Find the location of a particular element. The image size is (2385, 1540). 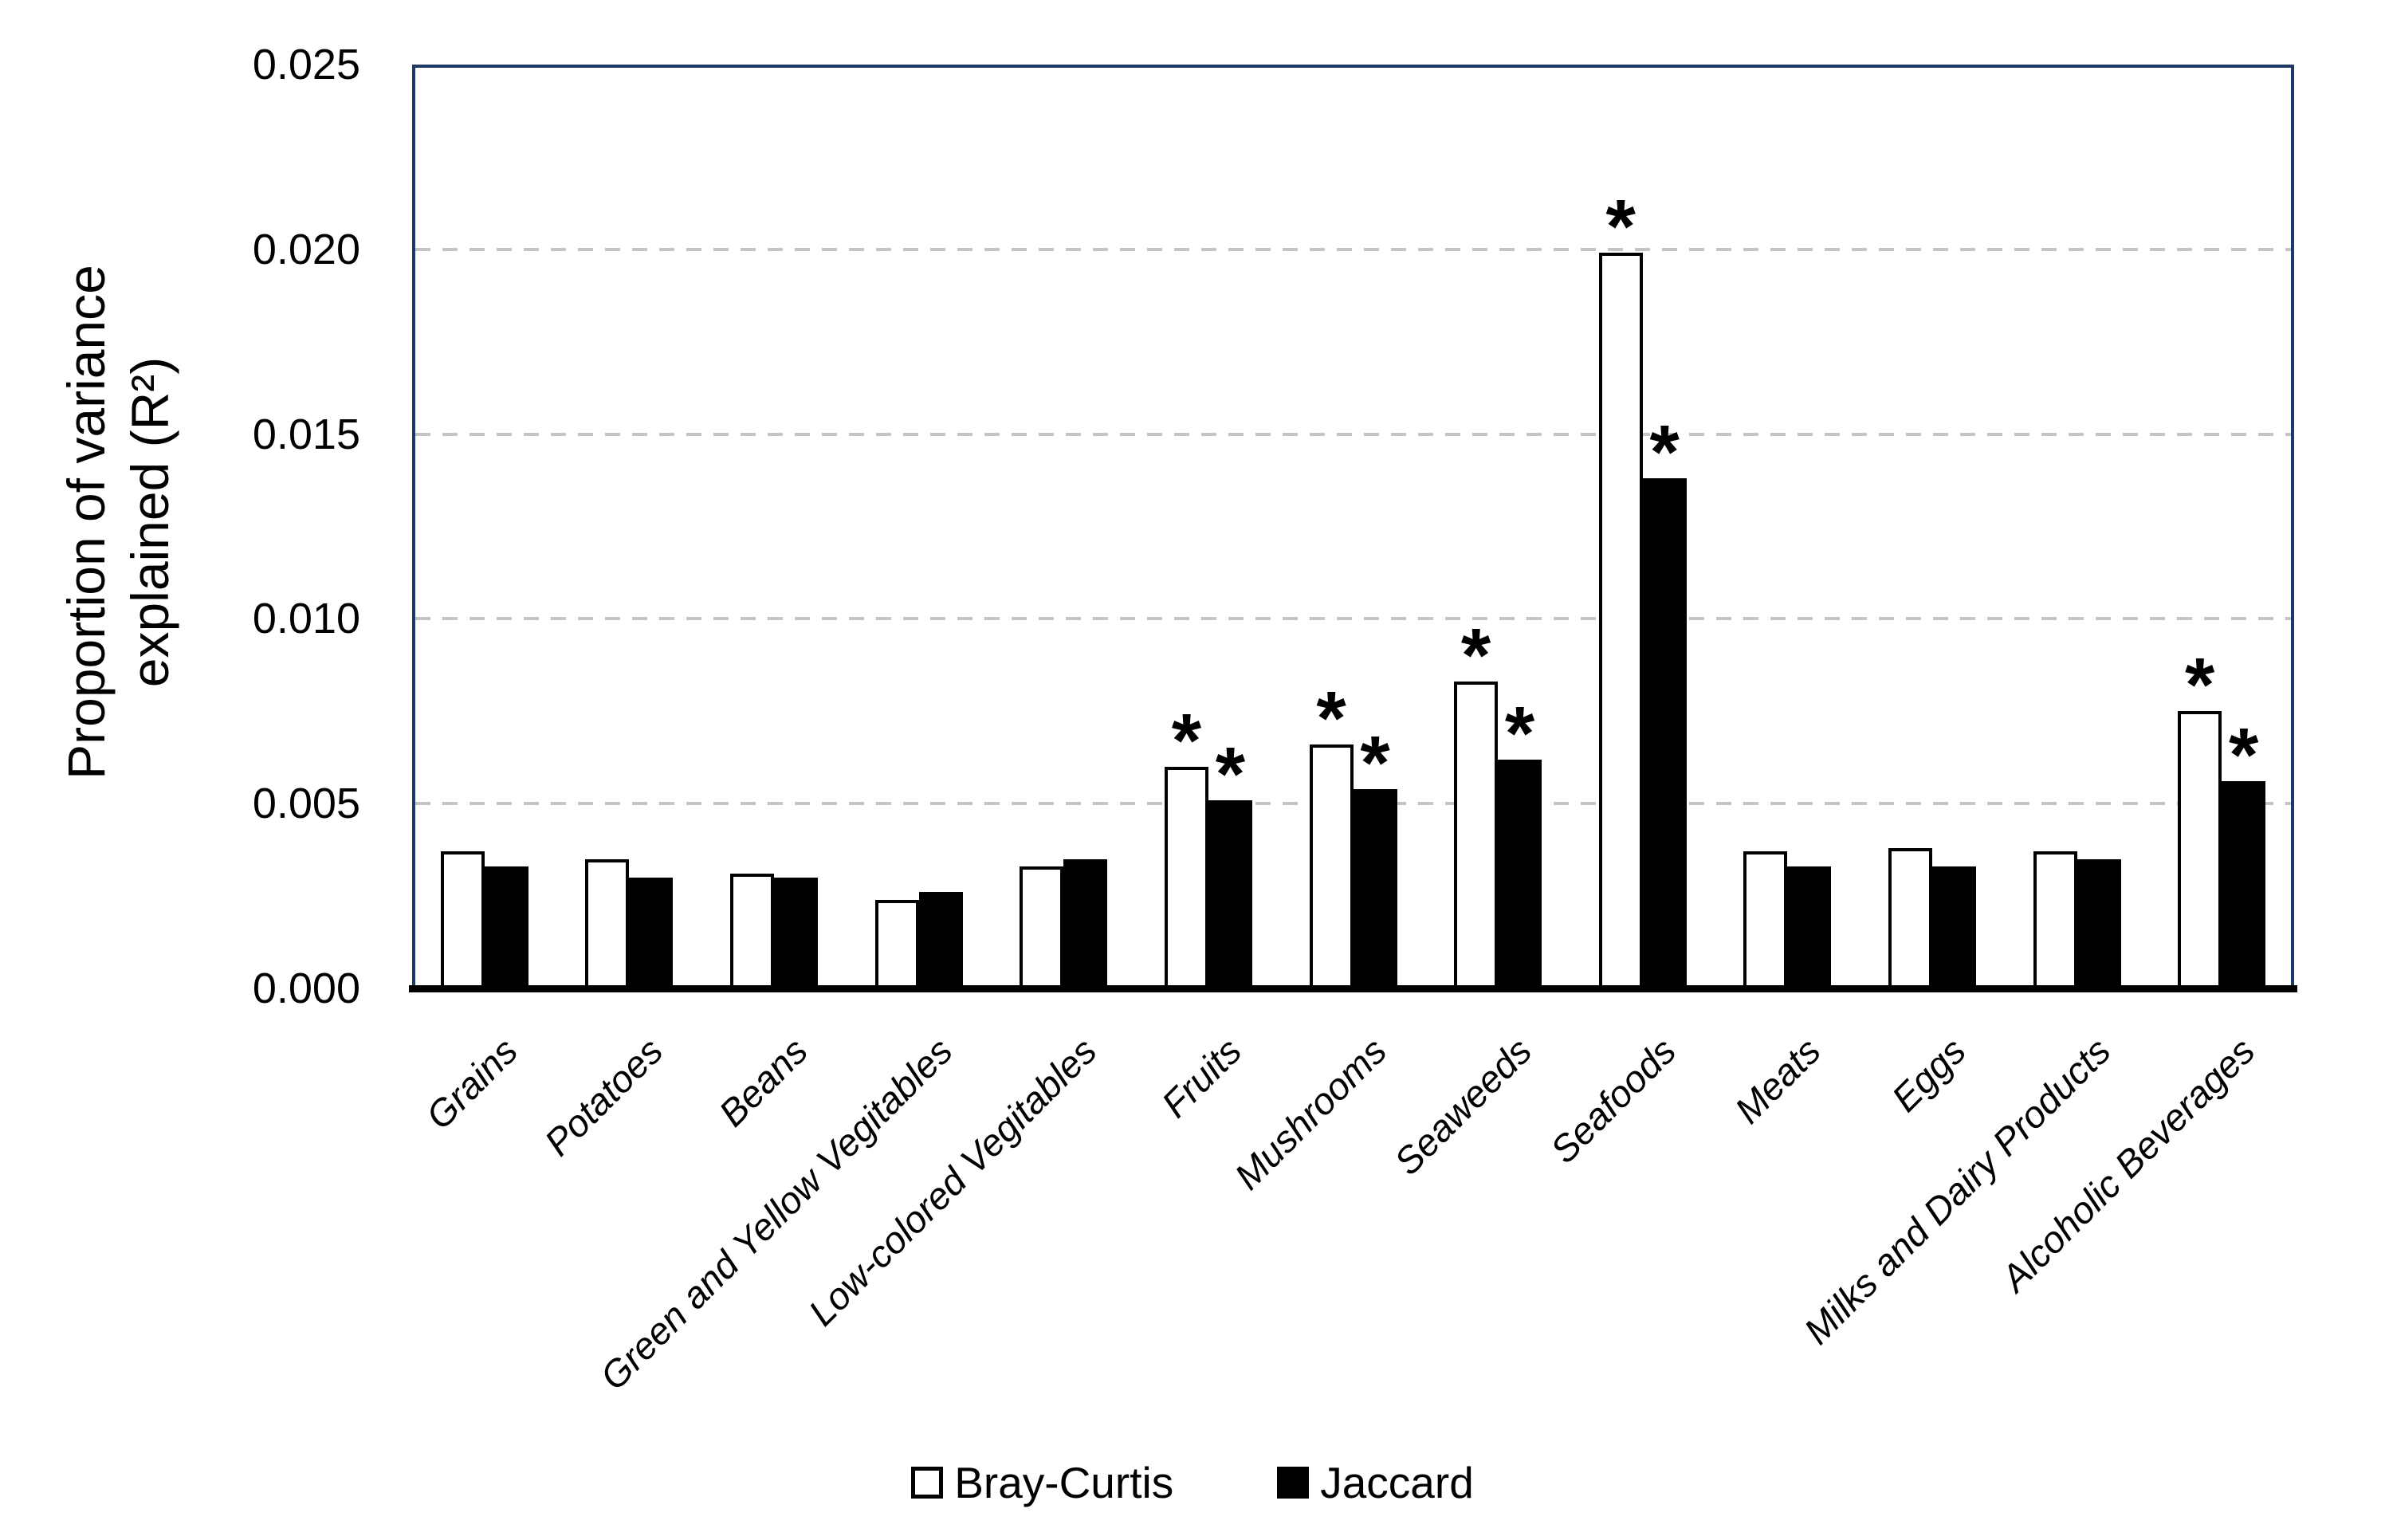

y-tick-label: 0.025 is located at coordinates (306, 64).